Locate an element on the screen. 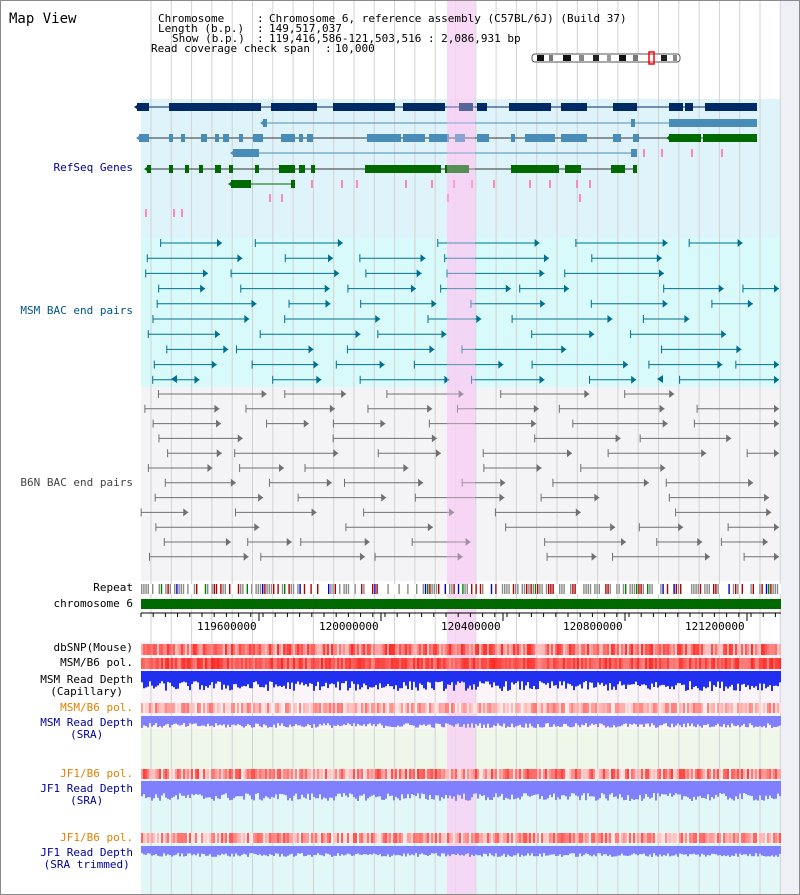 This screenshot has height=895, width=800. track-label-dbsnp: dbSNP(Mouse) is located at coordinates (93, 647).